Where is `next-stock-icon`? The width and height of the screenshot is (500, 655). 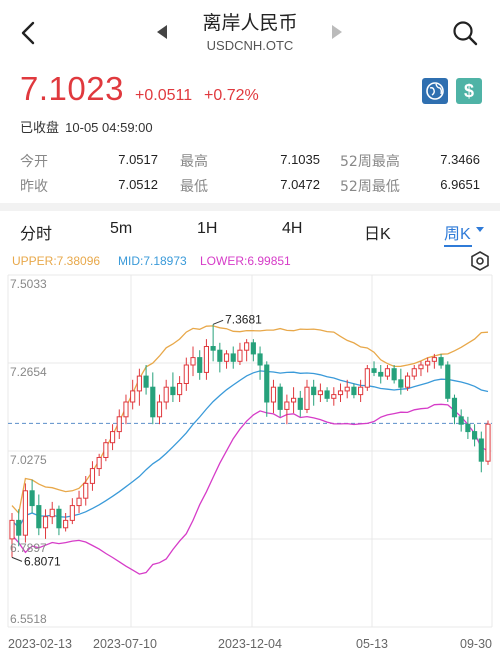
next-stock-icon is located at coordinates (337, 32).